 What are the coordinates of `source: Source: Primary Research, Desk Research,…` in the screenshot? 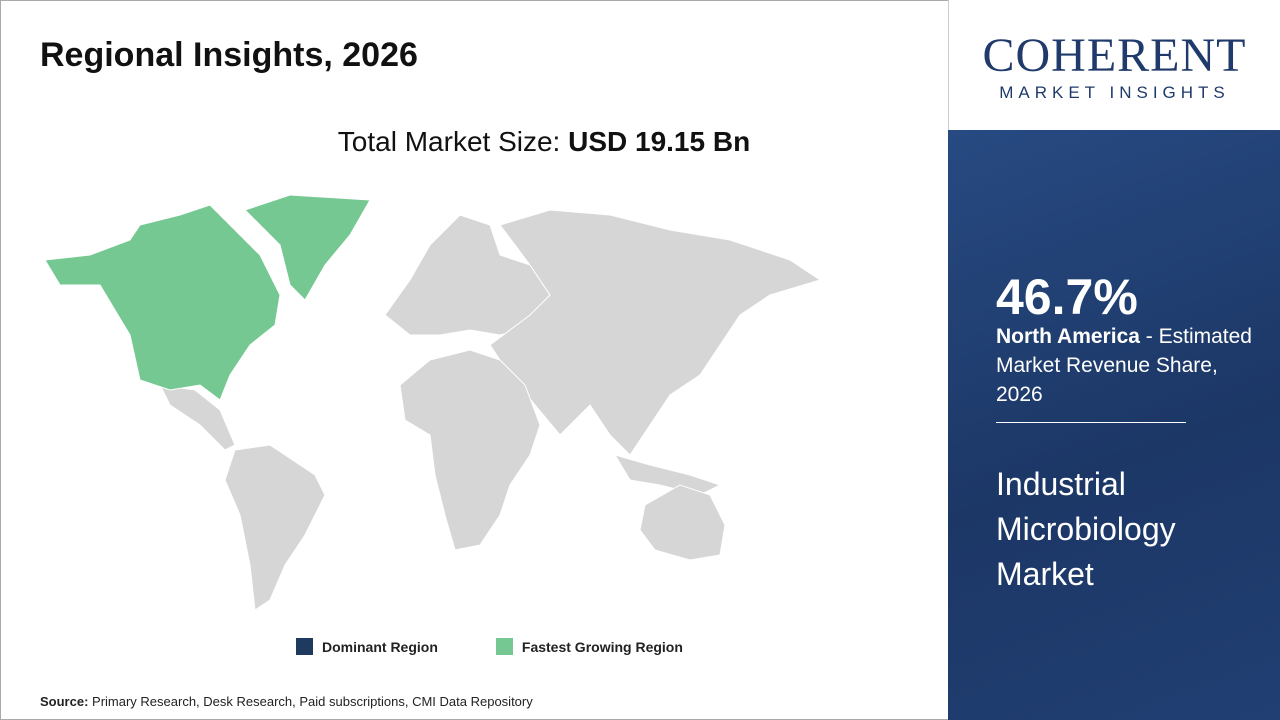 It's located at (286, 701).